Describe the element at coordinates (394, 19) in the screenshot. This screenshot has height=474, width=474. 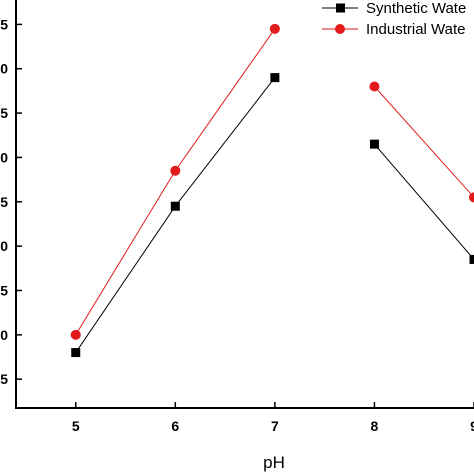
I see `legend: Synthetic Wate Industrial Wate` at that location.